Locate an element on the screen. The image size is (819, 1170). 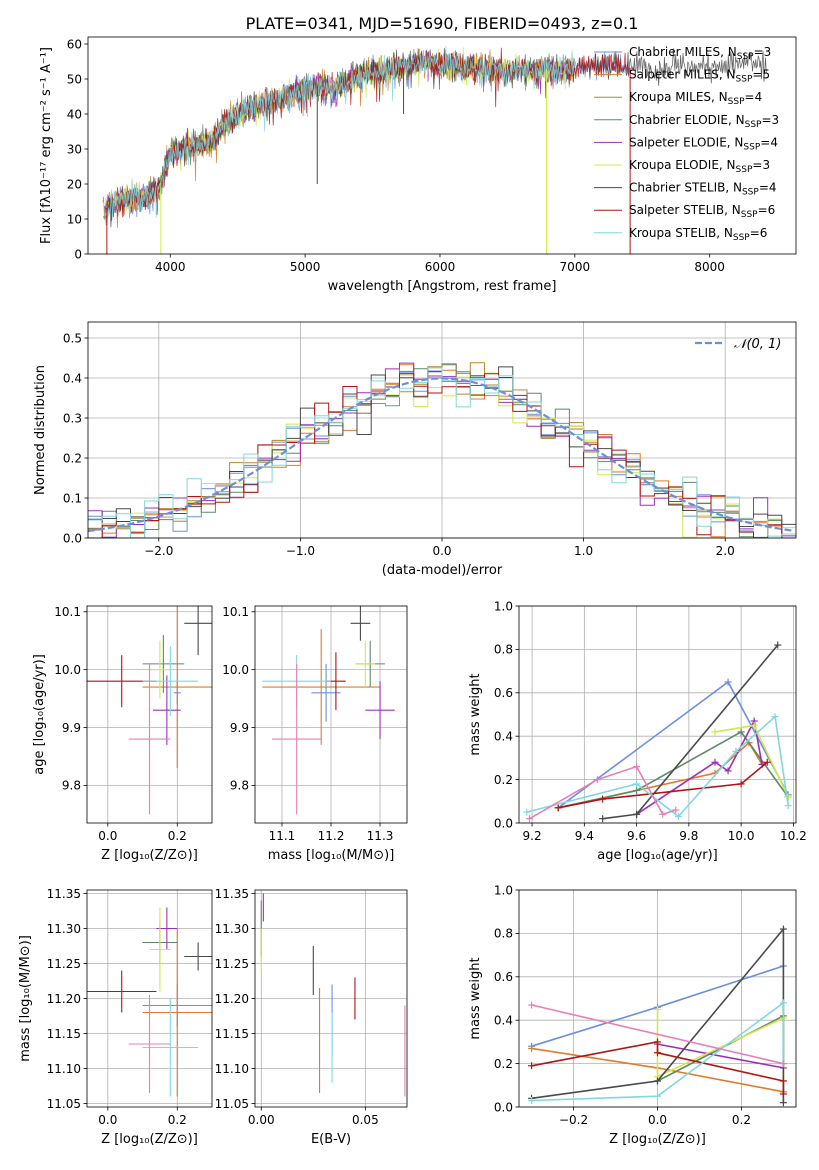
x-tick-label: 7000 is located at coordinates (575, 267).